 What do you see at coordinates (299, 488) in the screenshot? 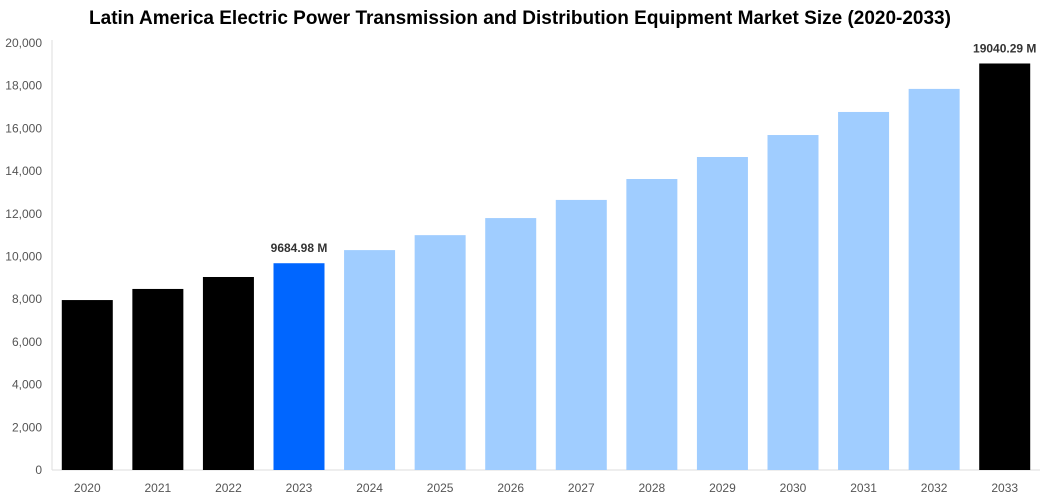
I see `x-tick-label: 2023` at bounding box center [299, 488].